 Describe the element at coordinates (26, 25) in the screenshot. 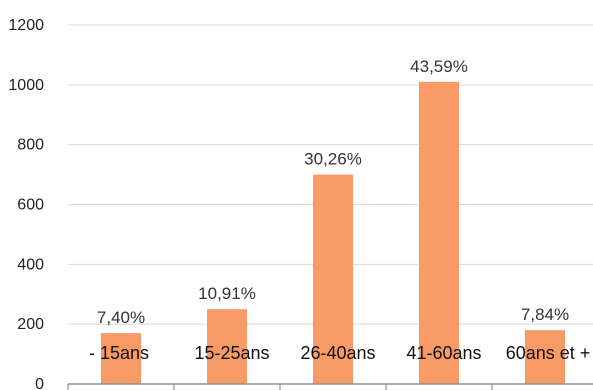

I see `y-tick-label-1200: 1200` at that location.